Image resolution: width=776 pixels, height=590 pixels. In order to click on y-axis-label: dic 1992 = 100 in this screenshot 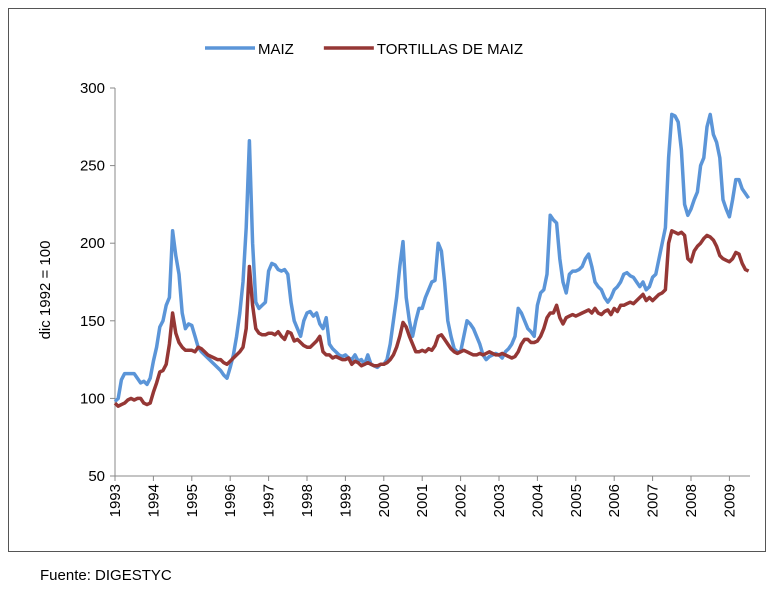, I will do `click(45, 290)`.